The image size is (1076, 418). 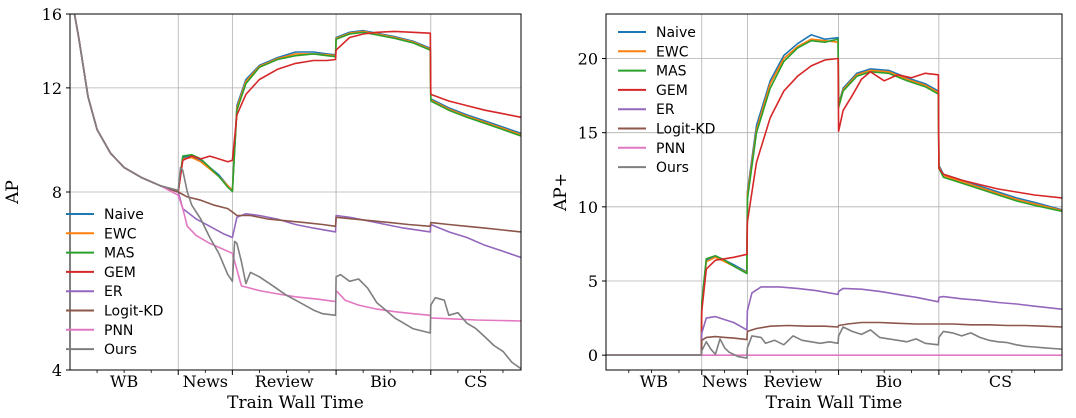 I want to click on y-axis-label: AP+, so click(x=561, y=192).